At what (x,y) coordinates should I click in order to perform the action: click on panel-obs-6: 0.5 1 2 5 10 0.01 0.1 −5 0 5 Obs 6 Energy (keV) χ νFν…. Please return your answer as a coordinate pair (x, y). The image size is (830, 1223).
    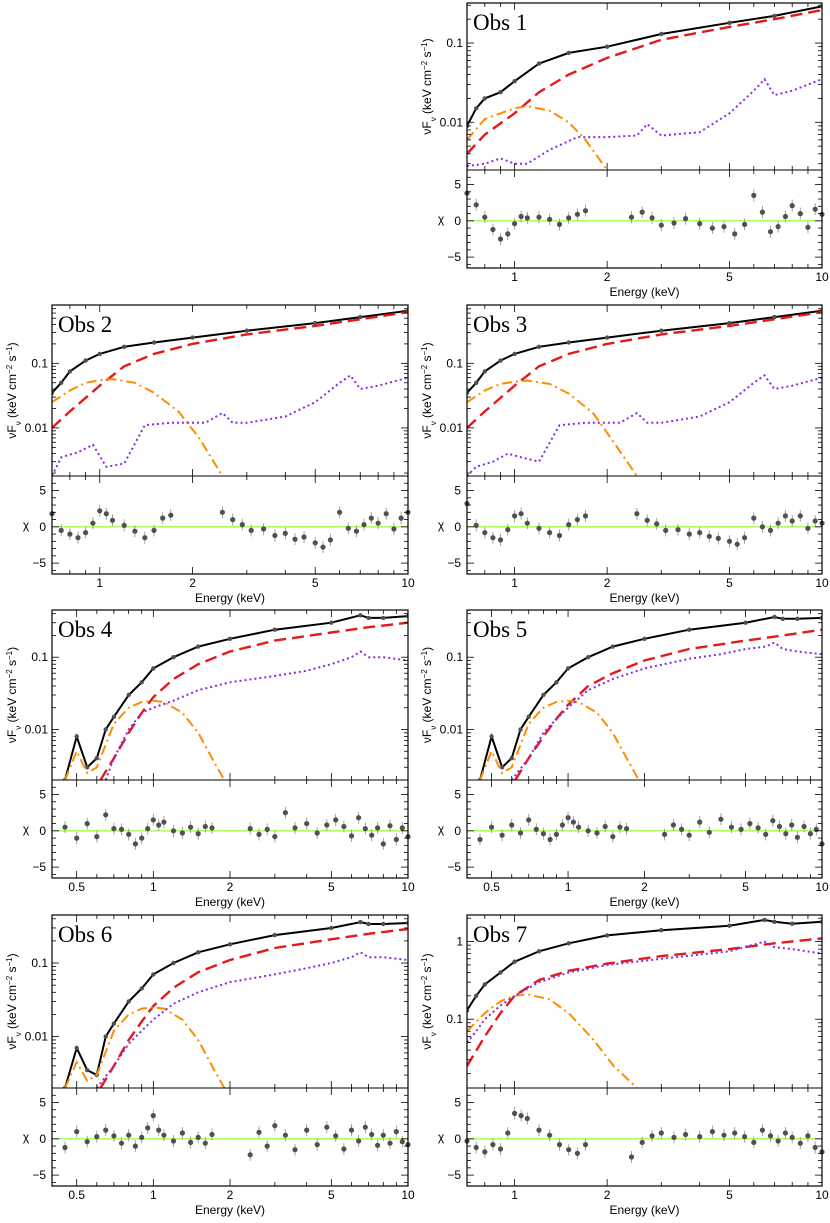
    Looking at the image, I should click on (210, 1065).